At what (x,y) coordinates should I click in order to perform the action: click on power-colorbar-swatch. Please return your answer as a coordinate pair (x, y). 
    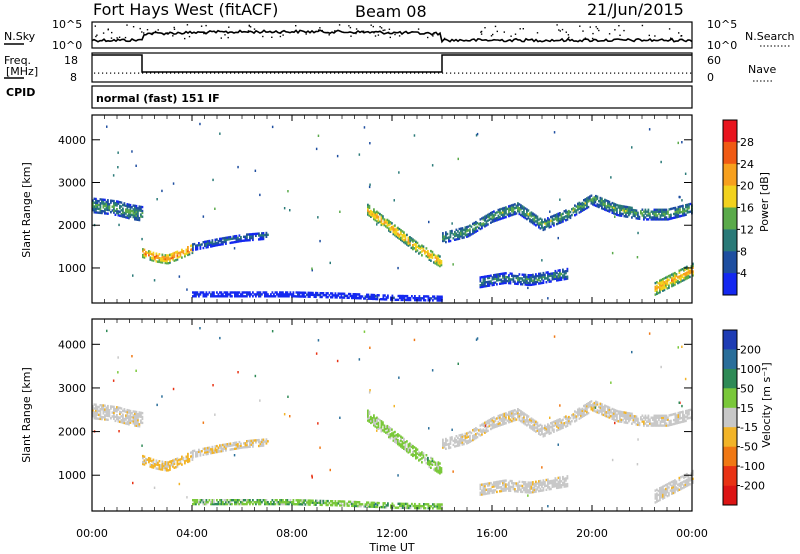
    Looking at the image, I should click on (730, 262).